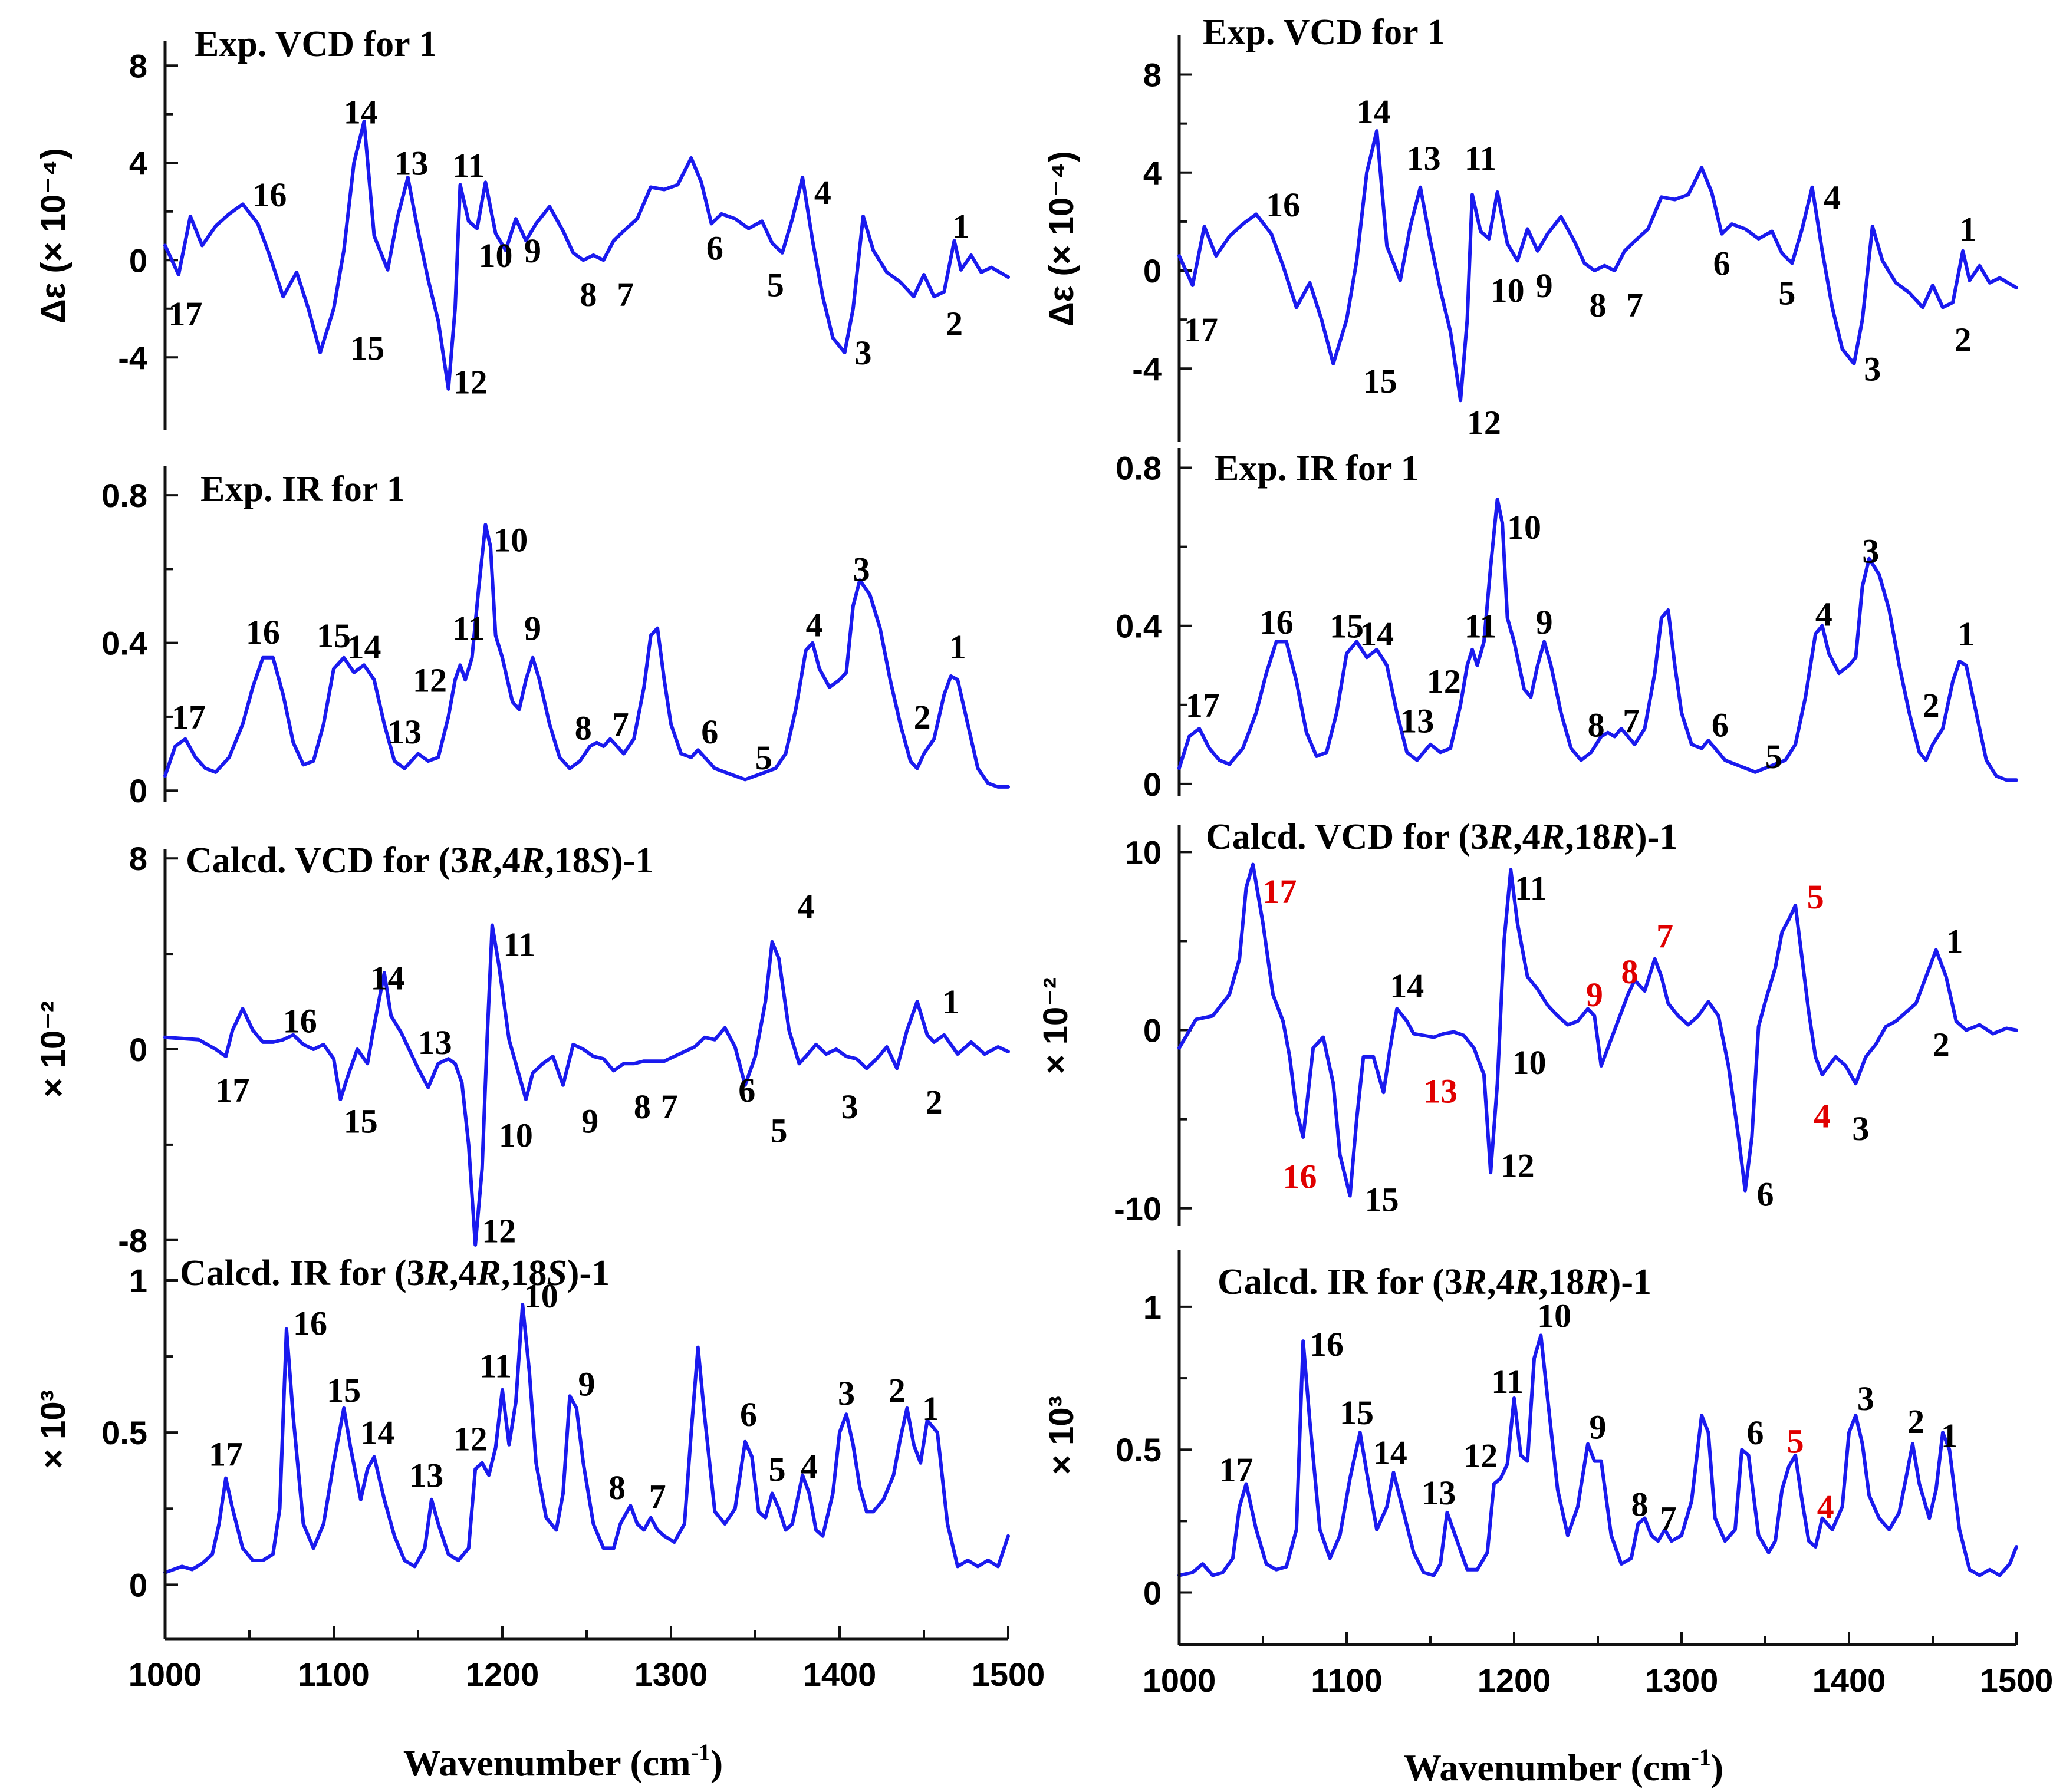  Describe the element at coordinates (1915, 1421) in the screenshot. I see `peak-label-calc-ir-right-2: 2` at that location.